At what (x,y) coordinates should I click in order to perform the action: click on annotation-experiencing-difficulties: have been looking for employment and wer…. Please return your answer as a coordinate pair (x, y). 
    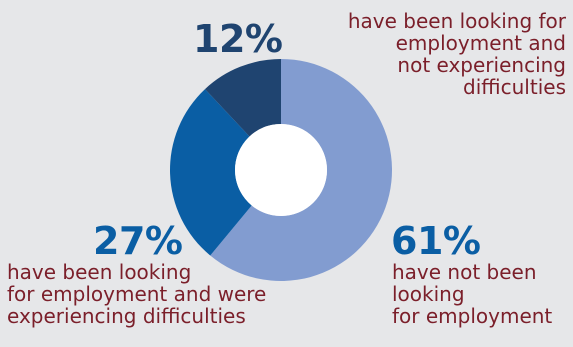
    Looking at the image, I should click on (137, 294).